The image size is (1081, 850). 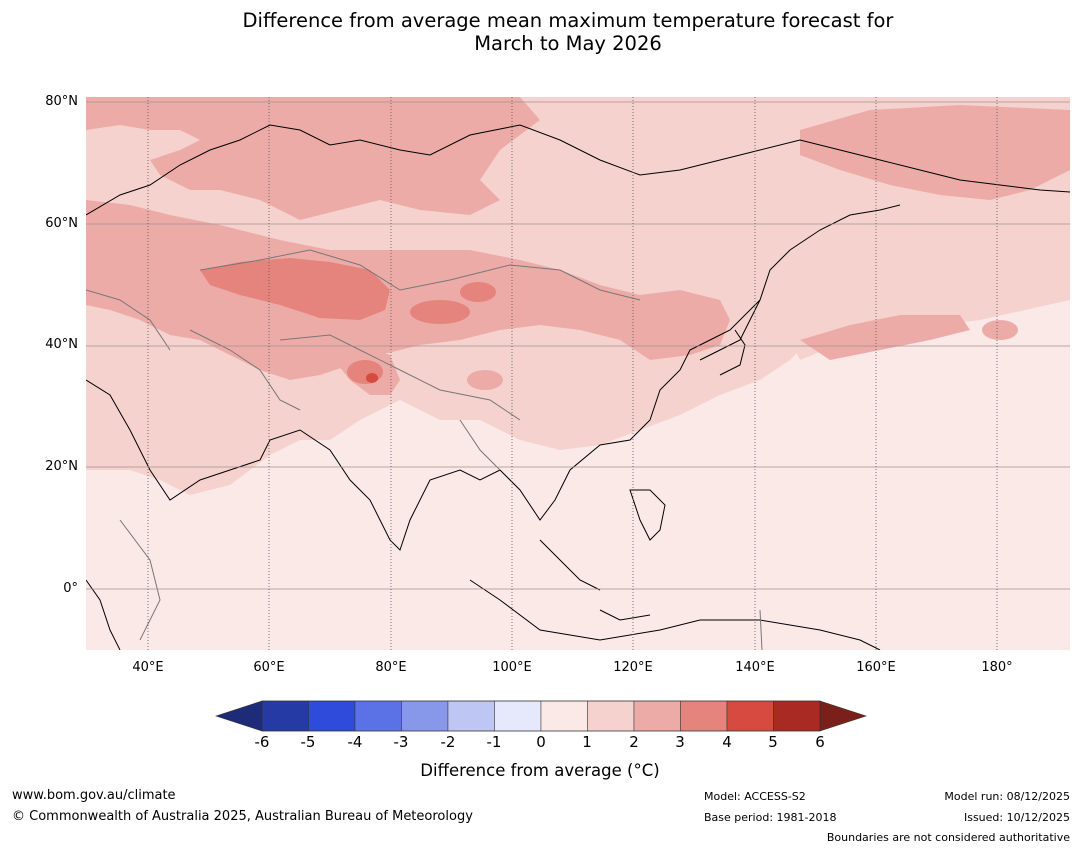 What do you see at coordinates (540, 770) in the screenshot?
I see `colorbar-label: Difference from average (°C)` at bounding box center [540, 770].